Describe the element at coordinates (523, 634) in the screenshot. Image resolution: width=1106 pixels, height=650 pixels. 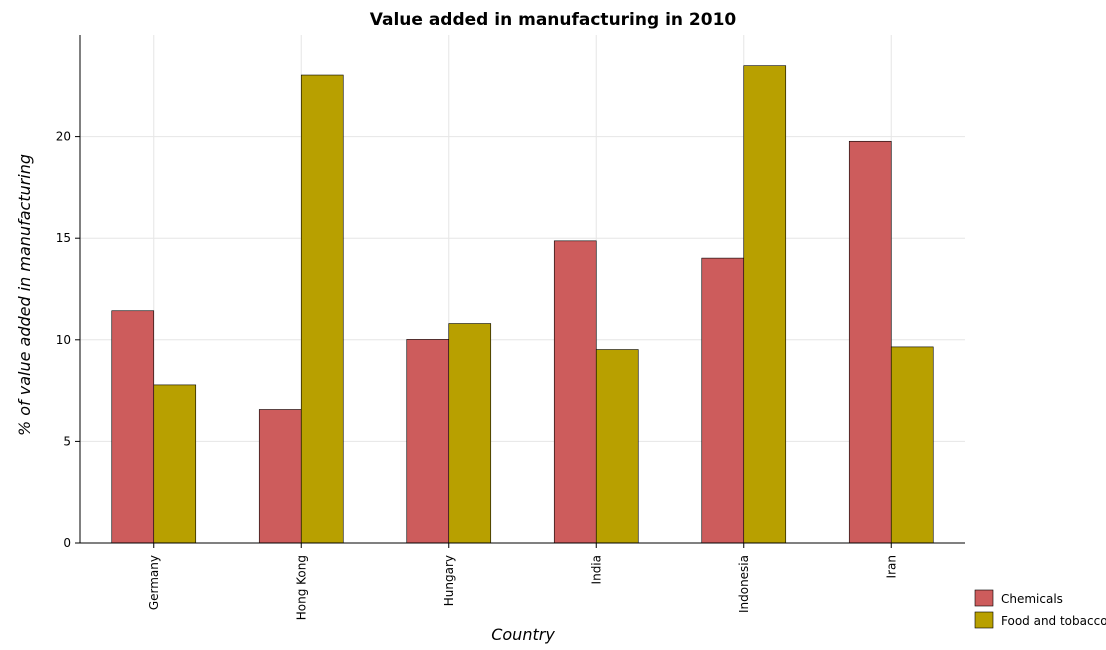
I see `x-axis-label: Country` at that location.